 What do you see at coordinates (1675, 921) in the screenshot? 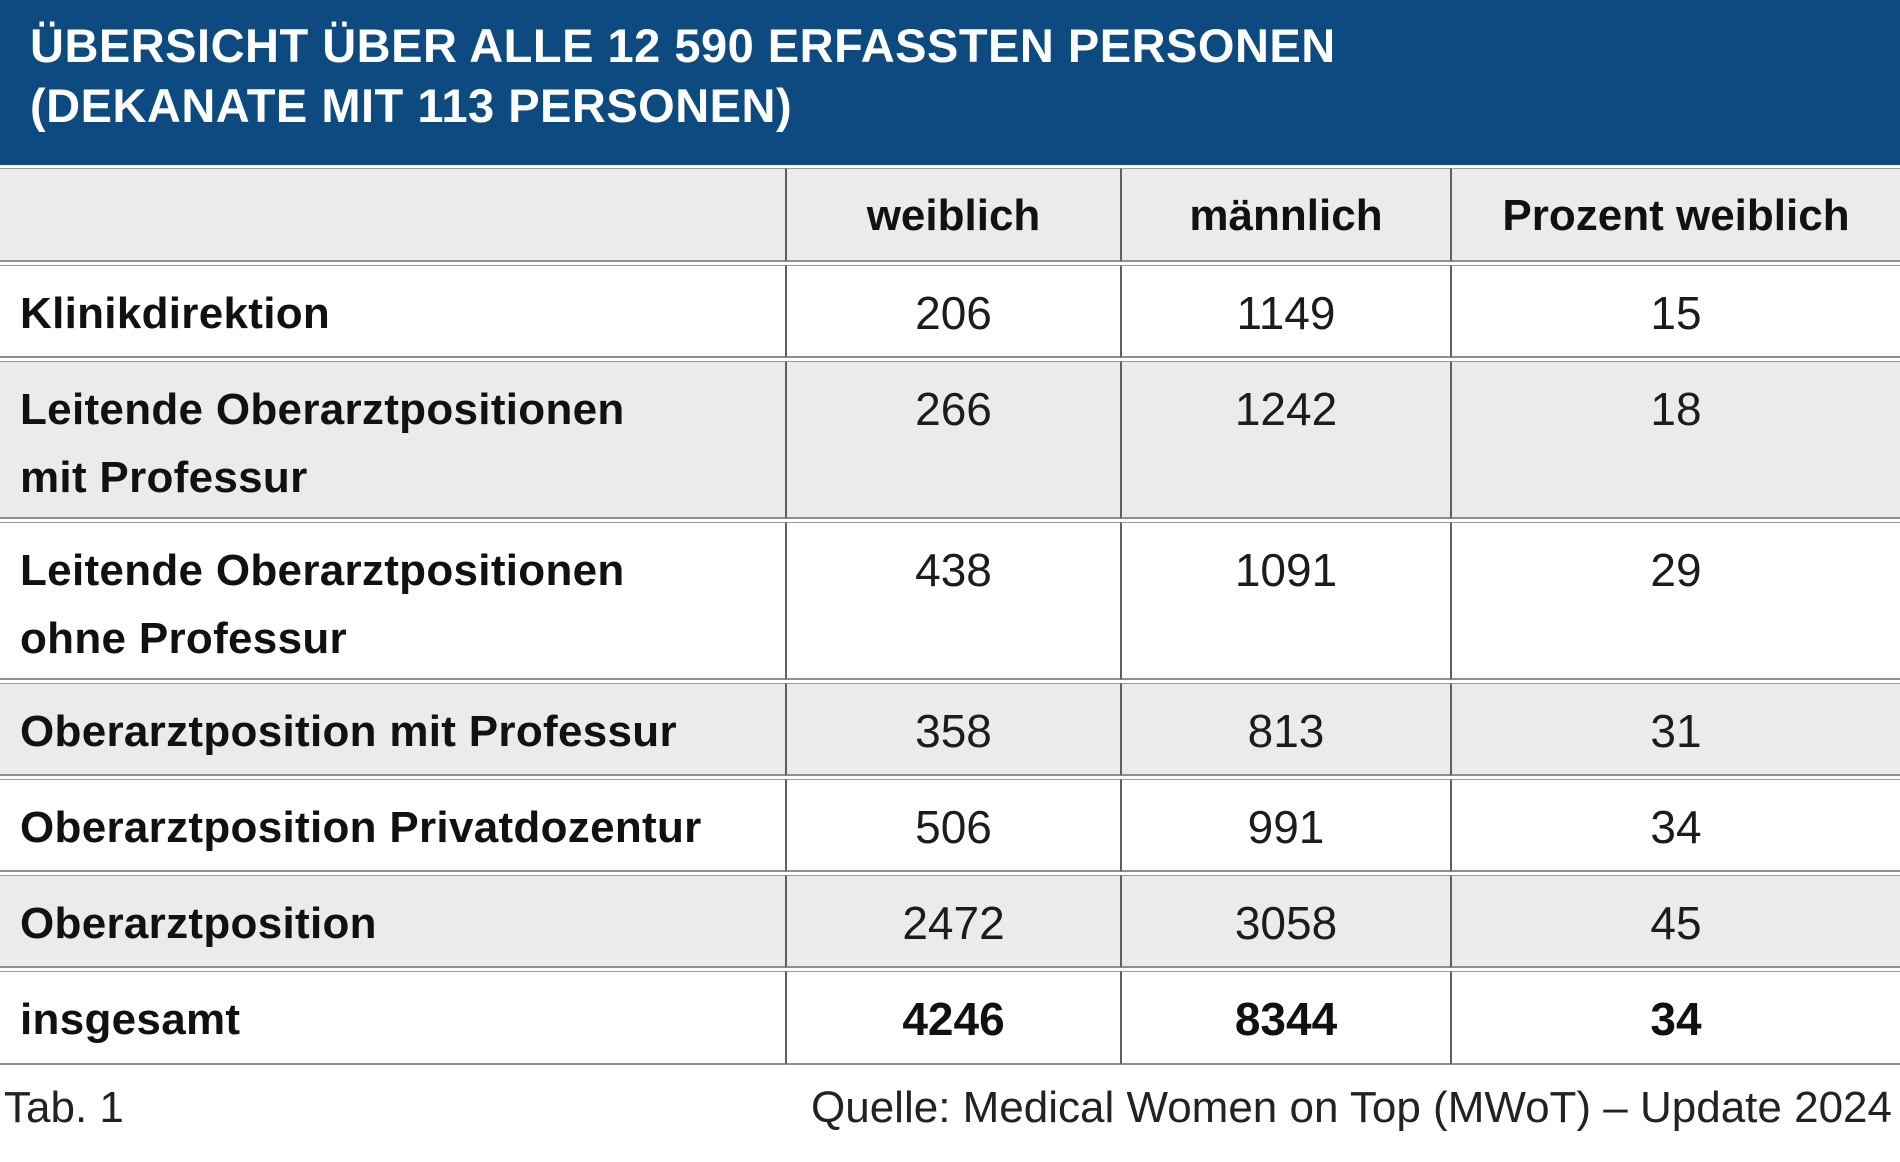
I see `cell-prozent: 45` at bounding box center [1675, 921].